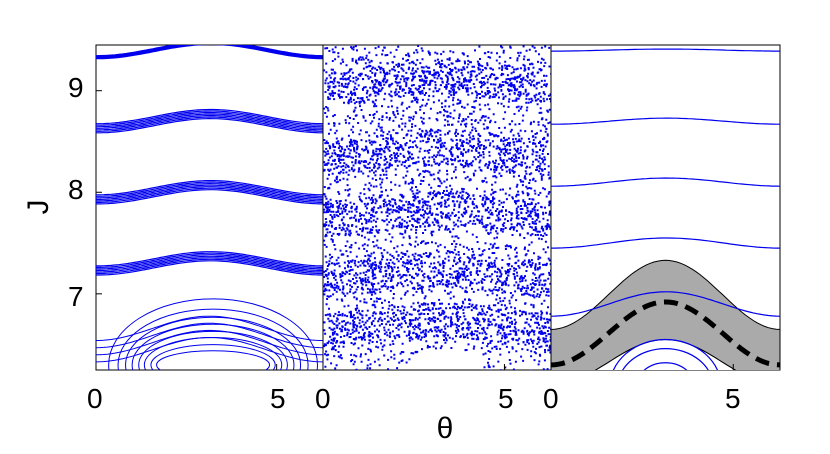  Describe the element at coordinates (95, 398) in the screenshot. I see `xtick-label-left-0: 0` at that location.